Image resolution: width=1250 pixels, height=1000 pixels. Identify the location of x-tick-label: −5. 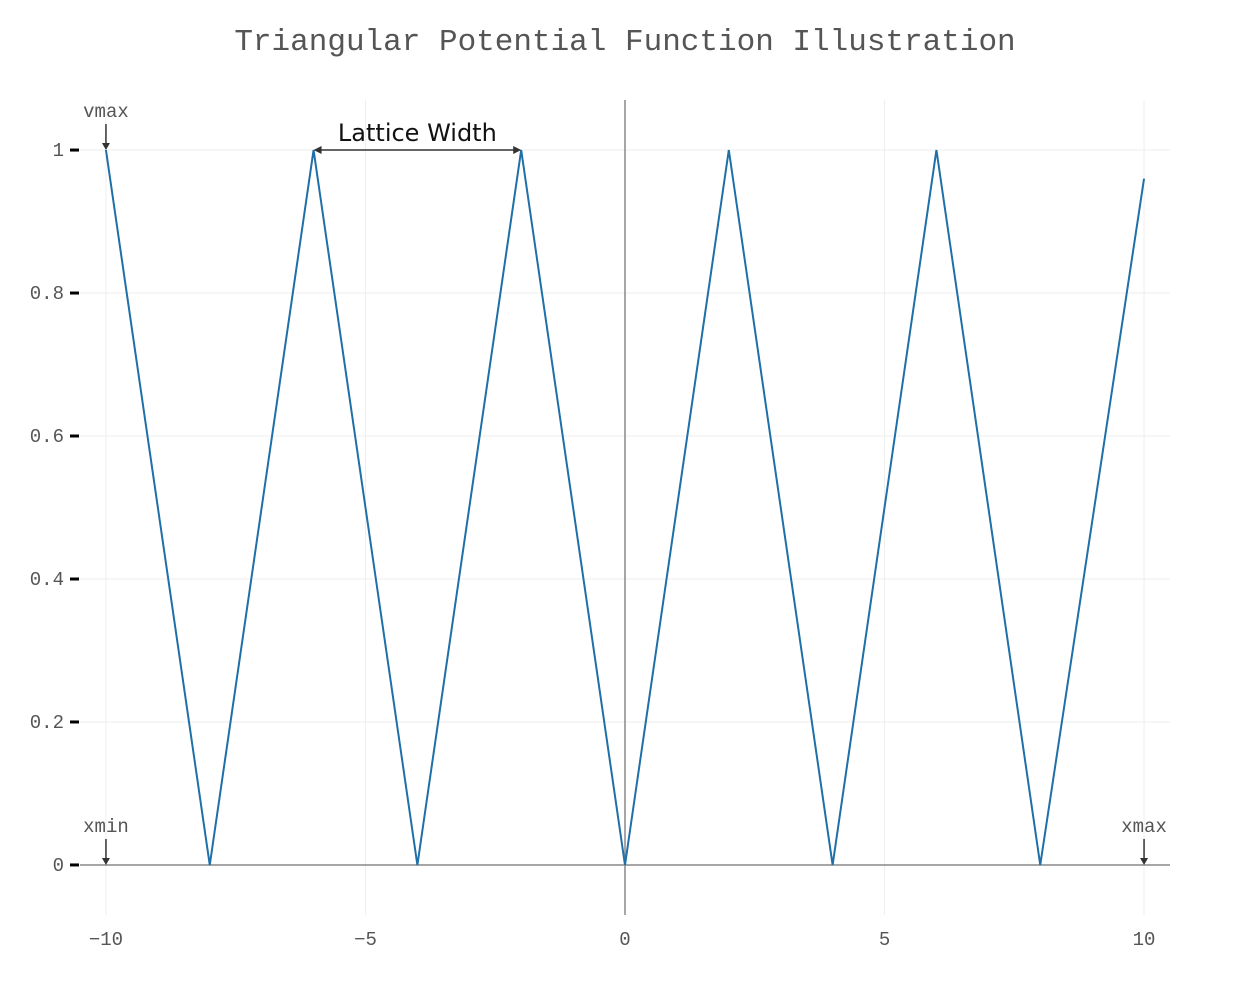
(365, 940).